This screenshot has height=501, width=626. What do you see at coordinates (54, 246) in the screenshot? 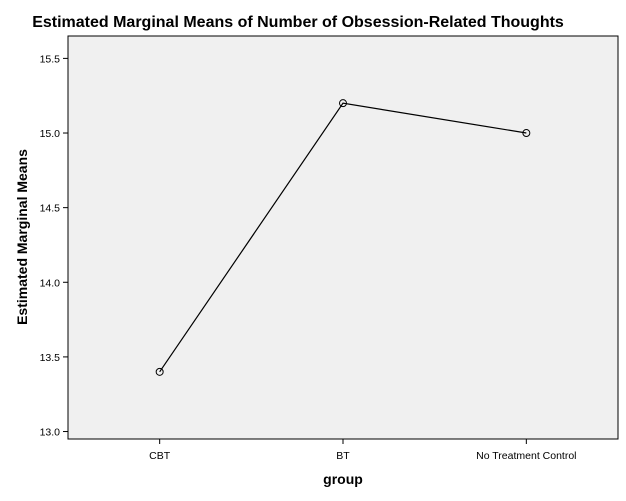
I see `y-axis: 13.0 13.5 14.0 14.5 15.0 15.5` at bounding box center [54, 246].